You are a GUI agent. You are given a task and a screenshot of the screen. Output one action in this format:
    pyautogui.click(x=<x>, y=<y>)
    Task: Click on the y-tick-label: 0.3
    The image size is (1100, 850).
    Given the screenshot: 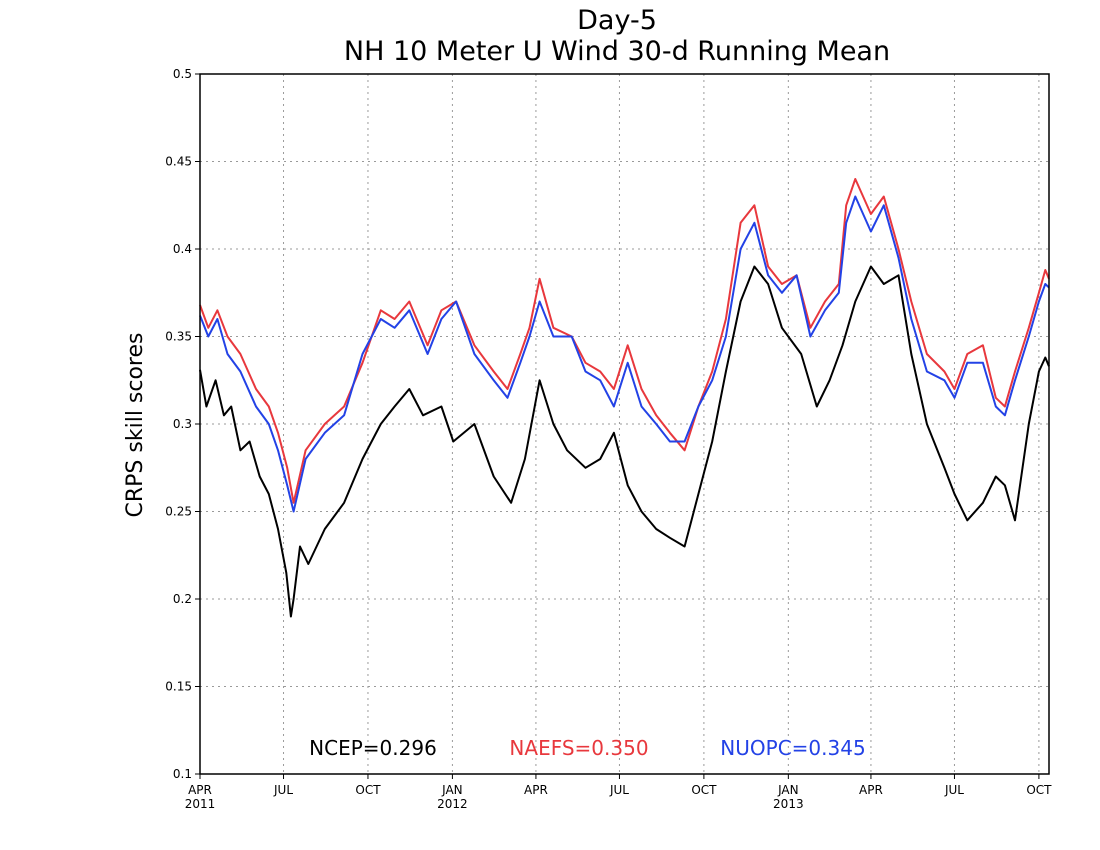 What is the action you would take?
    pyautogui.click(x=182, y=424)
    